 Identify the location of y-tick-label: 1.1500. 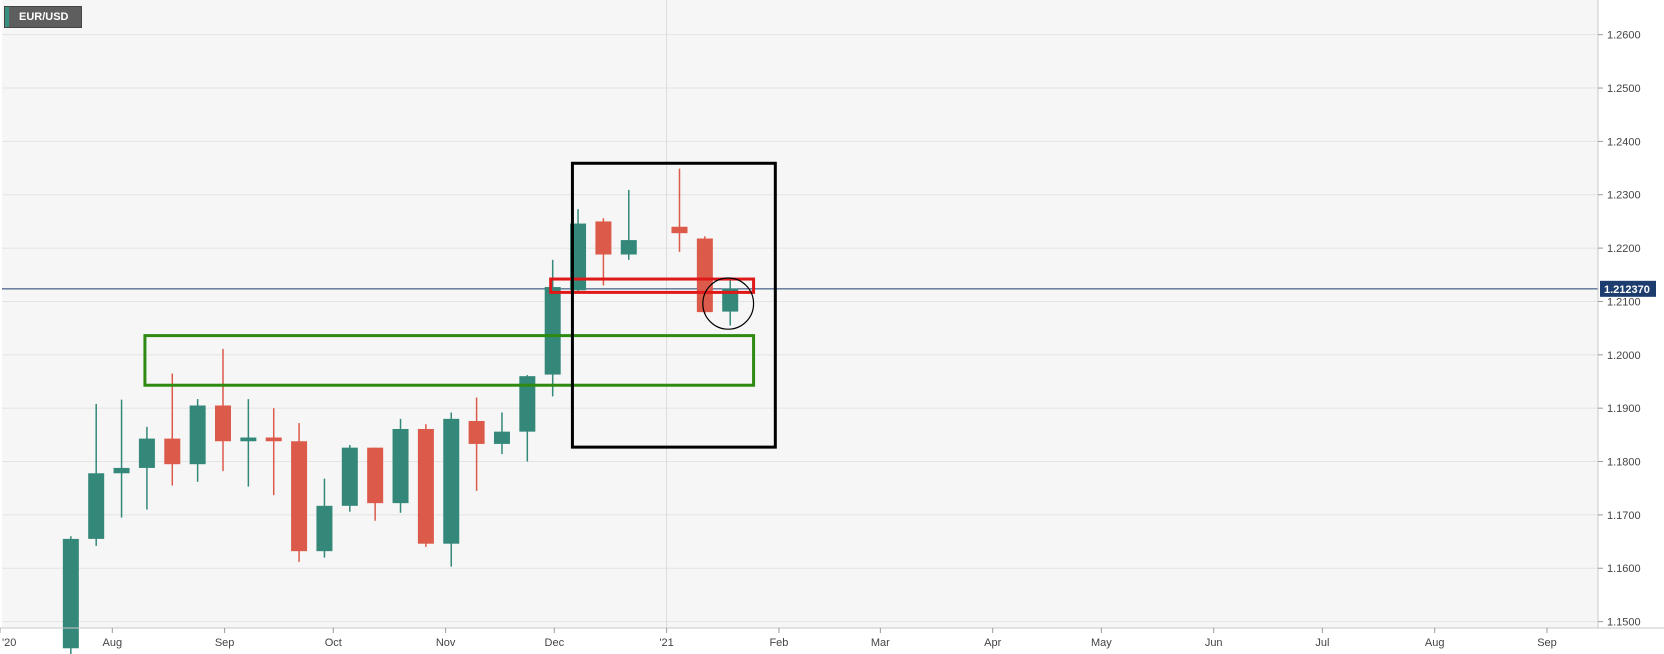
(1624, 623).